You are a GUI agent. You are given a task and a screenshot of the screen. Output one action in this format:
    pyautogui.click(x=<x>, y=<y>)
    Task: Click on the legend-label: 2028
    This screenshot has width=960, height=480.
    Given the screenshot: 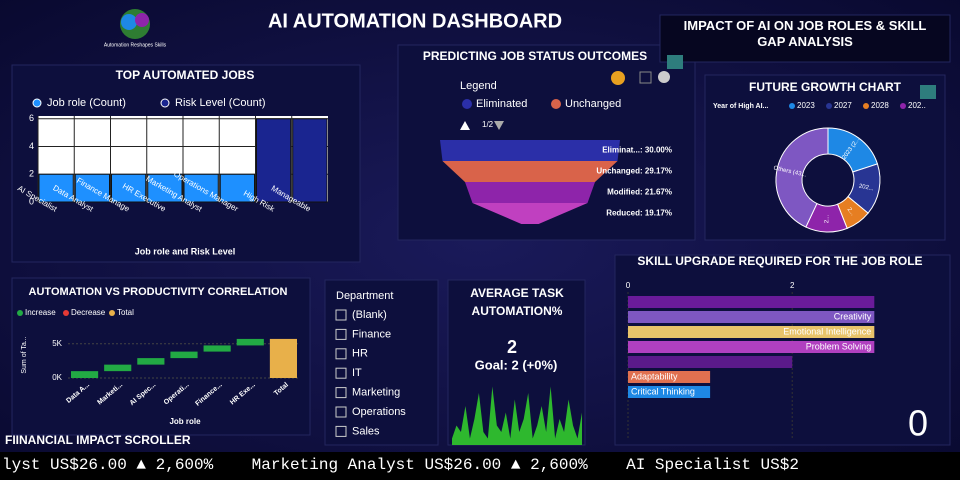 What is the action you would take?
    pyautogui.click(x=880, y=105)
    